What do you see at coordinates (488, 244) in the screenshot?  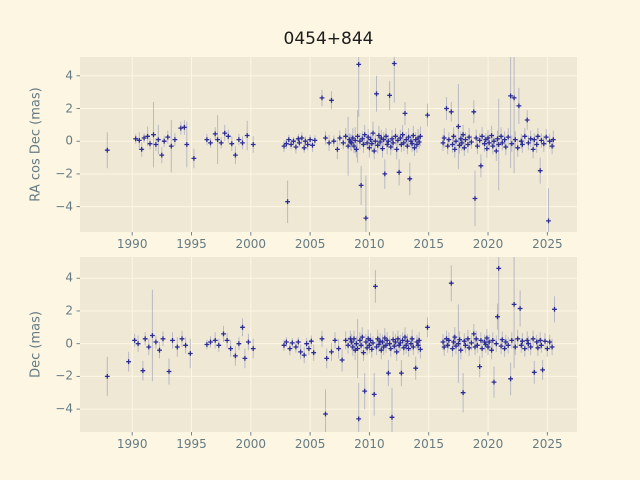 I see `ra-x-tick-label: 2020` at bounding box center [488, 244].